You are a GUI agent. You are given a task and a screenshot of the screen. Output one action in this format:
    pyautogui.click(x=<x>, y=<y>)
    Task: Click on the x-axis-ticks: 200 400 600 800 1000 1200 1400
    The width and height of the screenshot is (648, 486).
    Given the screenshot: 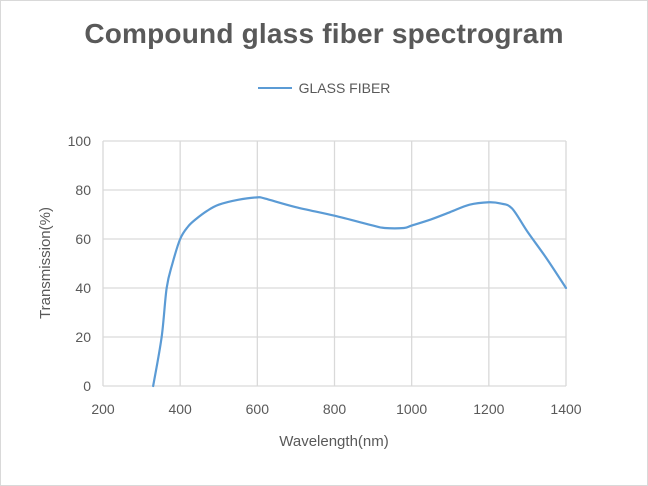 What is the action you would take?
    pyautogui.click(x=336, y=409)
    